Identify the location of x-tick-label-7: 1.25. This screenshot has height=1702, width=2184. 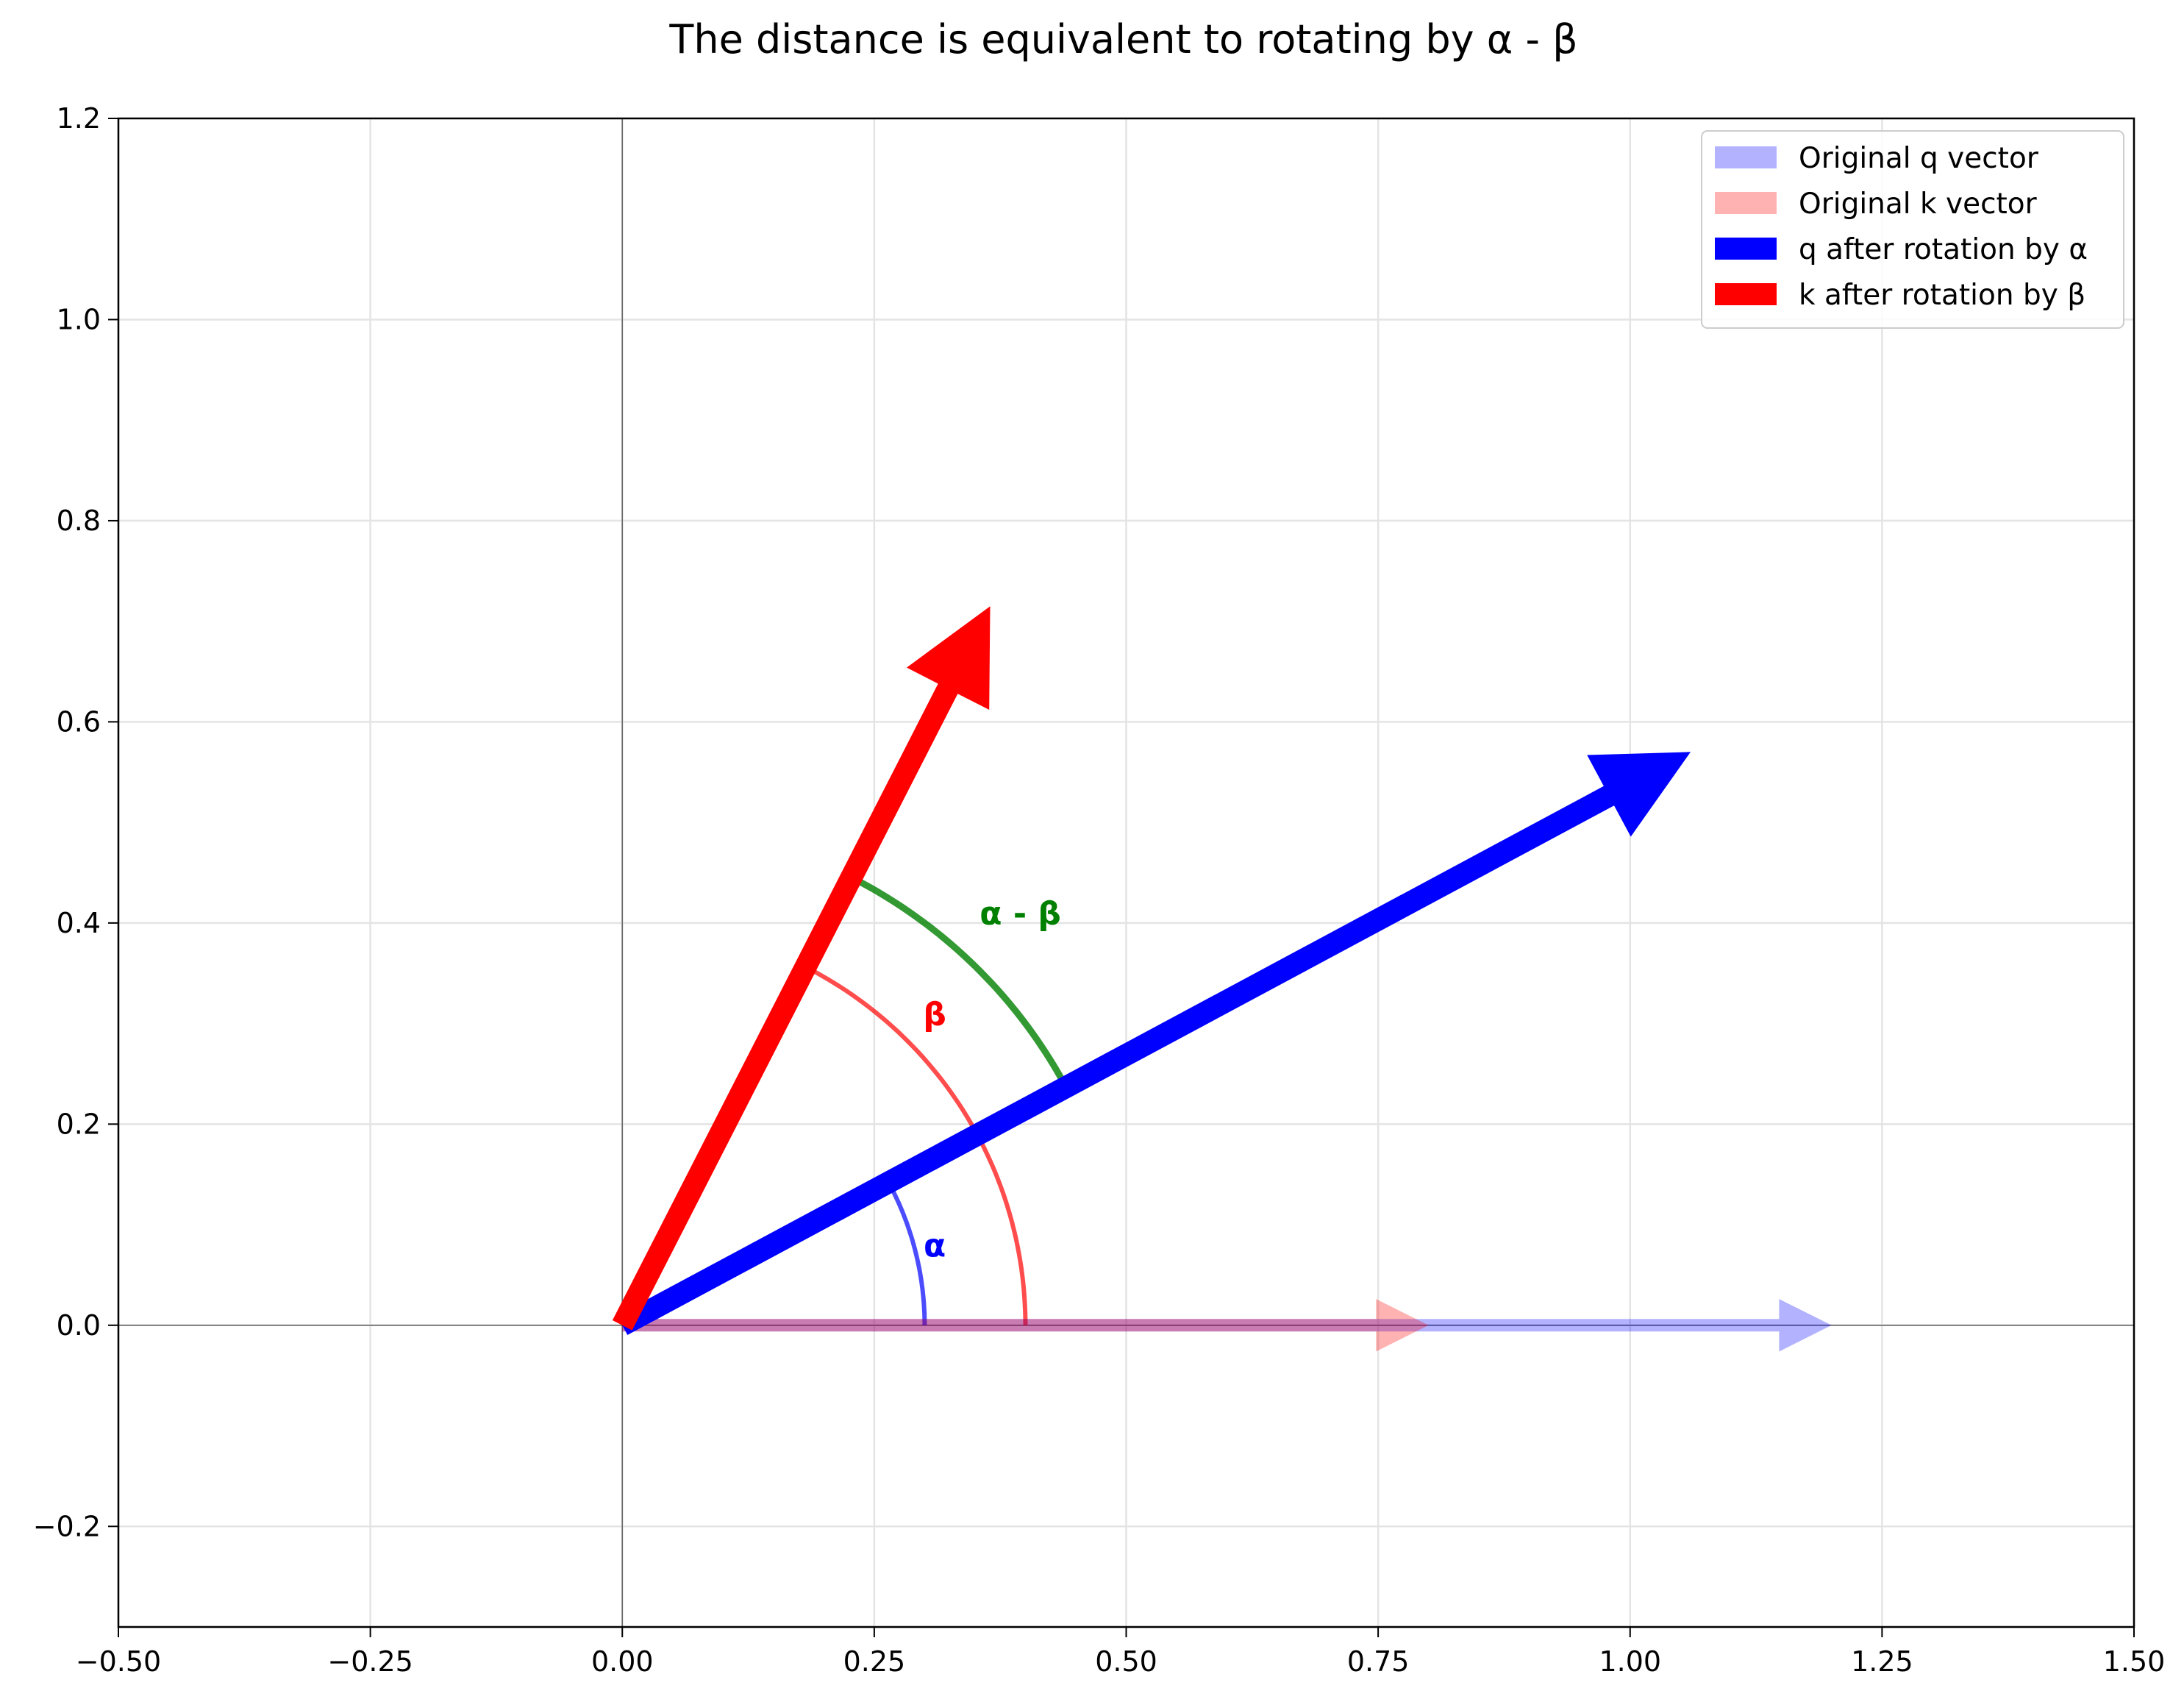
(1882, 1661).